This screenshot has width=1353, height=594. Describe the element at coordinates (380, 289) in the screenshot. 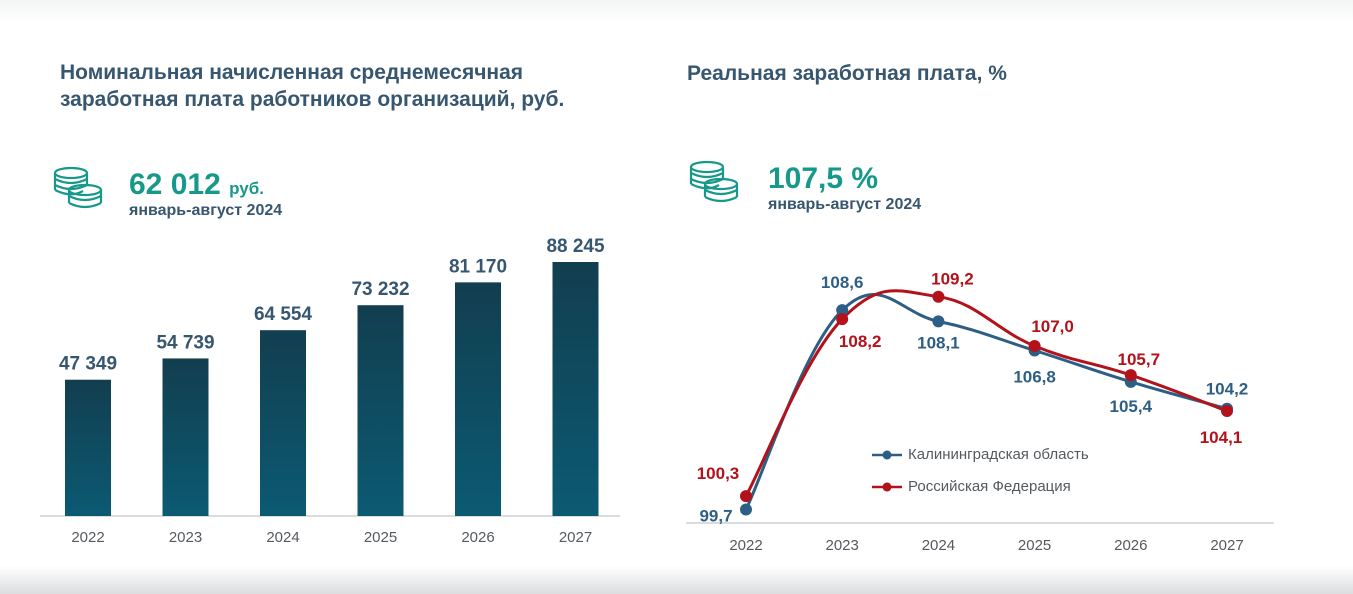

I see `bar-value-label: 73 232` at that location.